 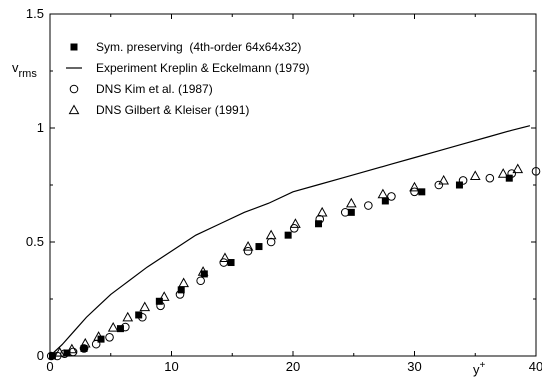 What do you see at coordinates (171, 366) in the screenshot?
I see `x-tick-label: 10` at bounding box center [171, 366].